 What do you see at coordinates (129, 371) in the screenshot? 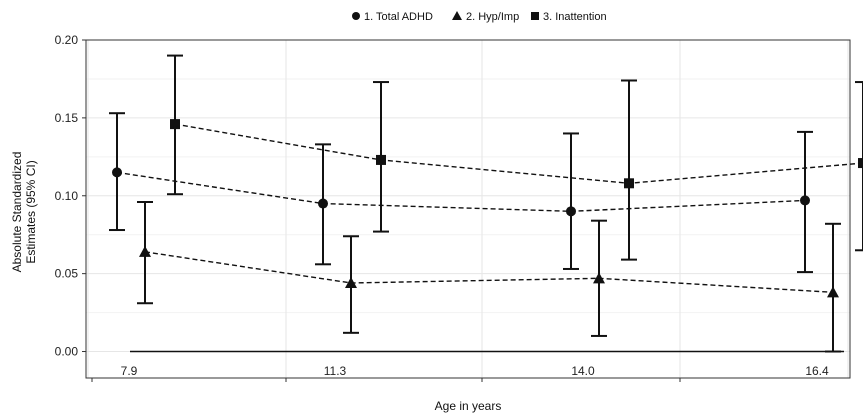
I see `x-tick-label: 7.9` at bounding box center [129, 371].